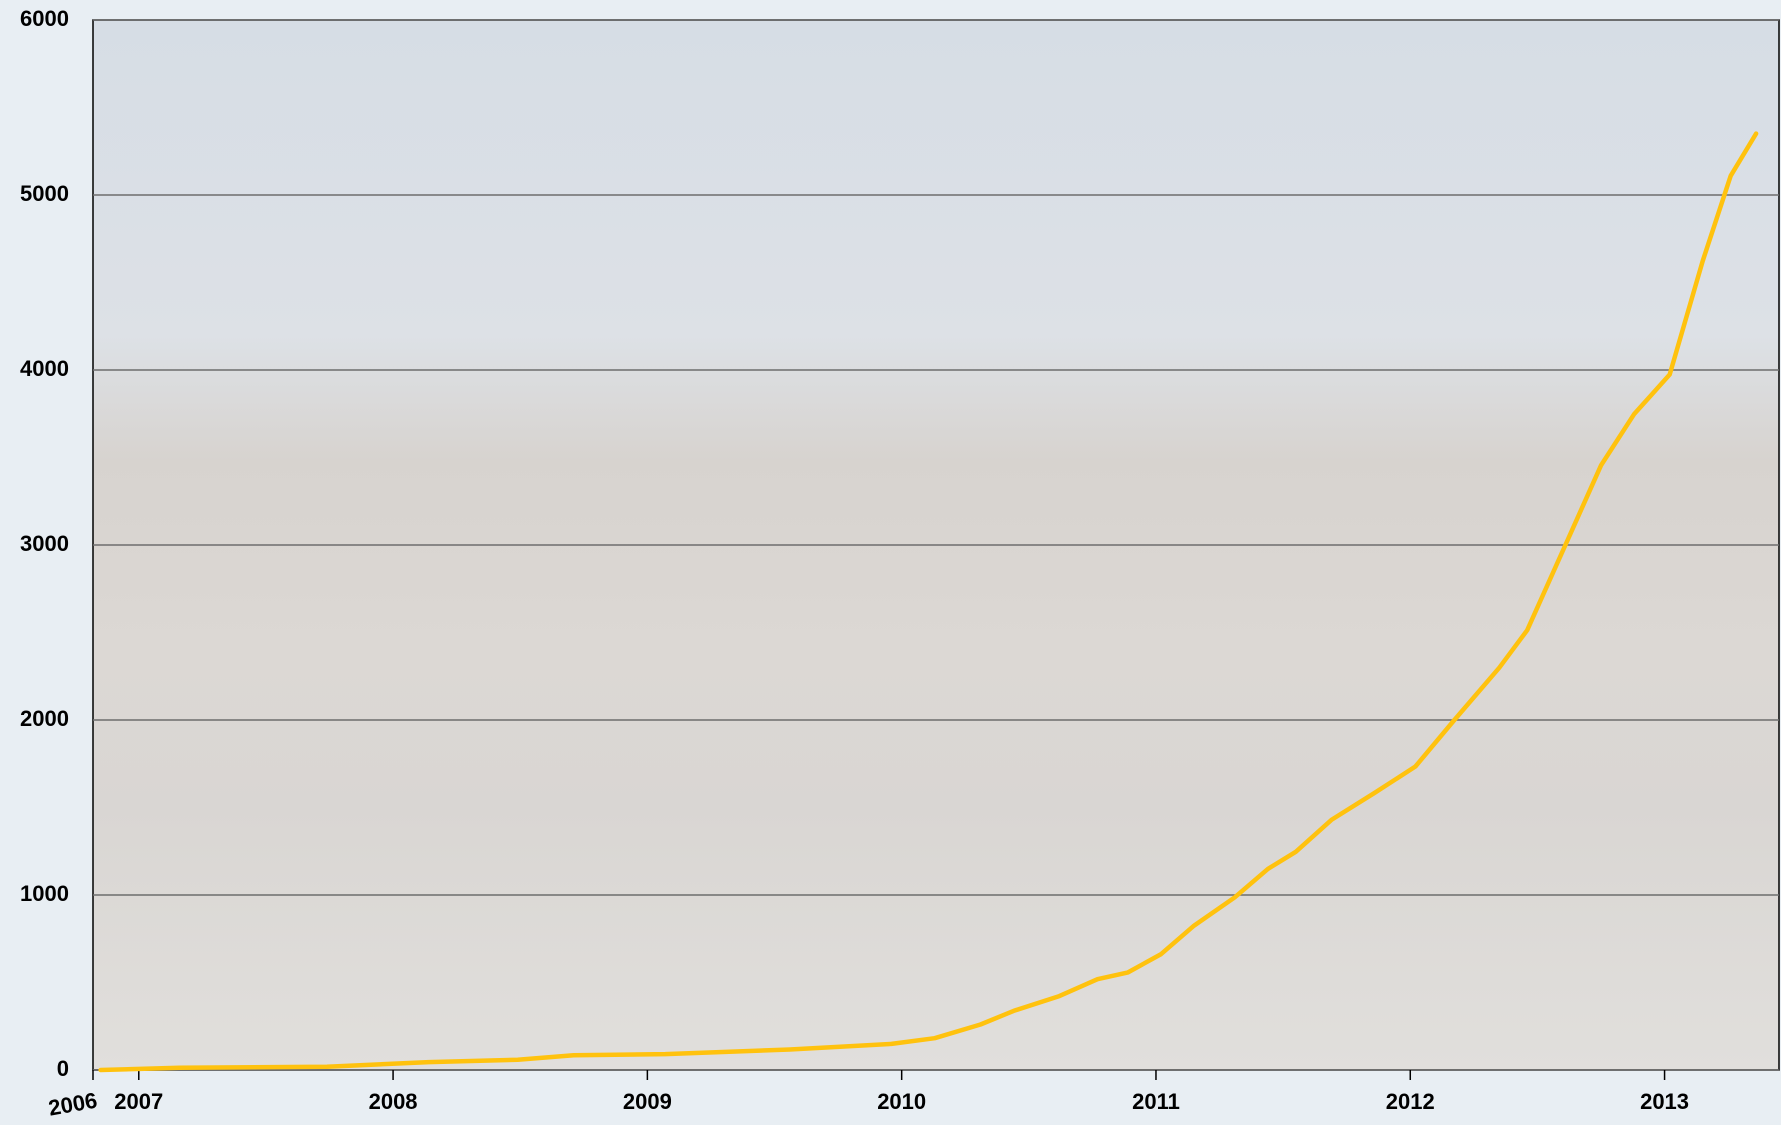  I want to click on x-tick-label: 2011, so click(1156, 1101).